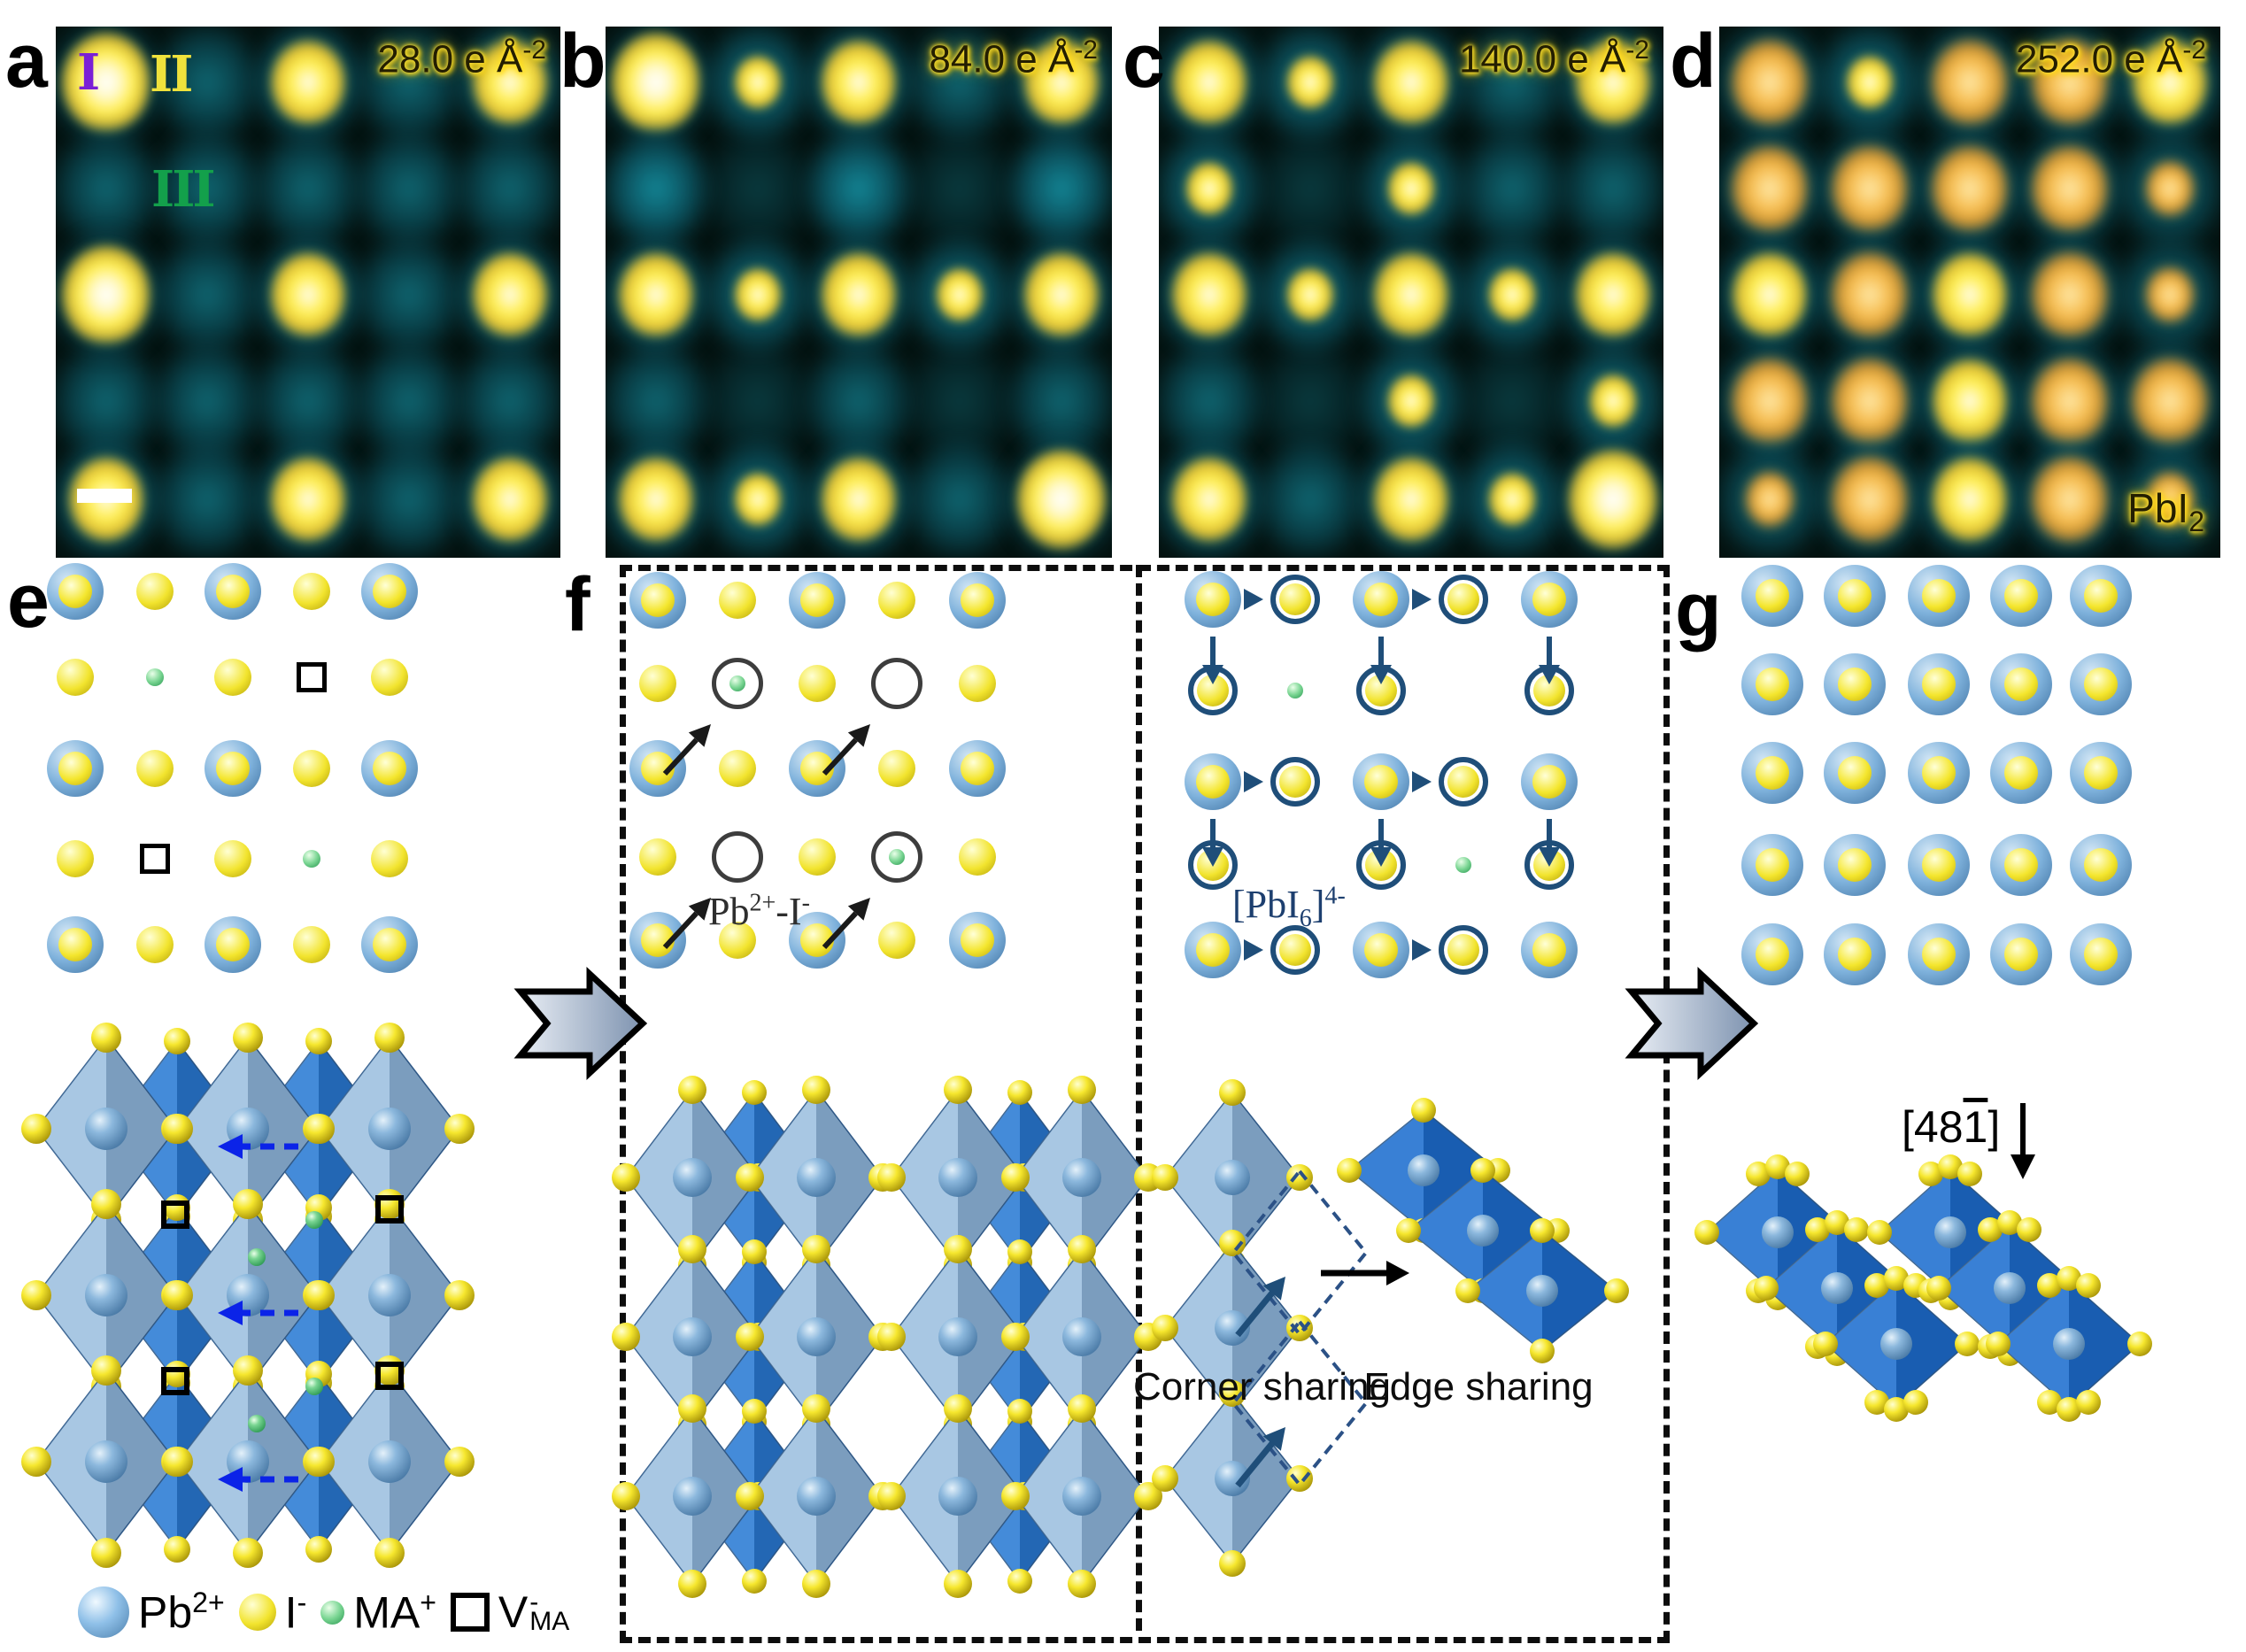 The width and height of the screenshot is (2246, 1652). Describe the element at coordinates (184, 189) in the screenshot. I see `region-label-3: III` at that location.